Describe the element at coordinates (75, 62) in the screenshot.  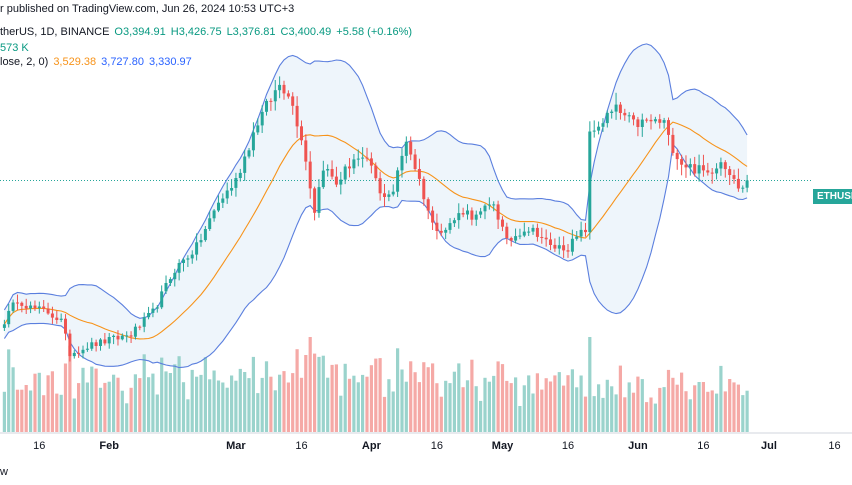
I see `bb-basis-value: 3,529.38` at that location.